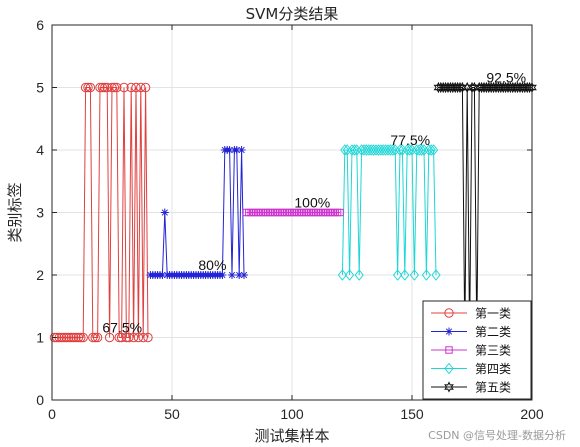  Describe the element at coordinates (40, 213) in the screenshot. I see `y-tick-label: 3` at that location.